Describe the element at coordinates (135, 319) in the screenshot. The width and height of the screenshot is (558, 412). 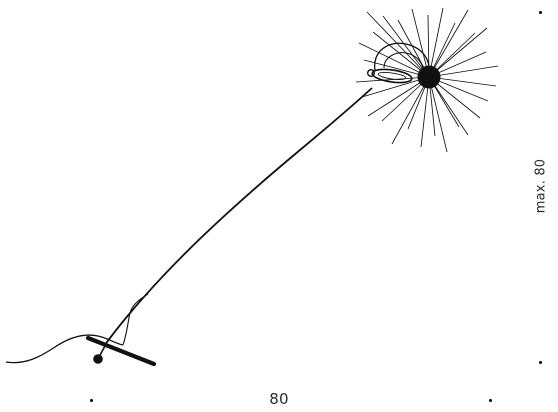
I see `cable-rise` at that location.